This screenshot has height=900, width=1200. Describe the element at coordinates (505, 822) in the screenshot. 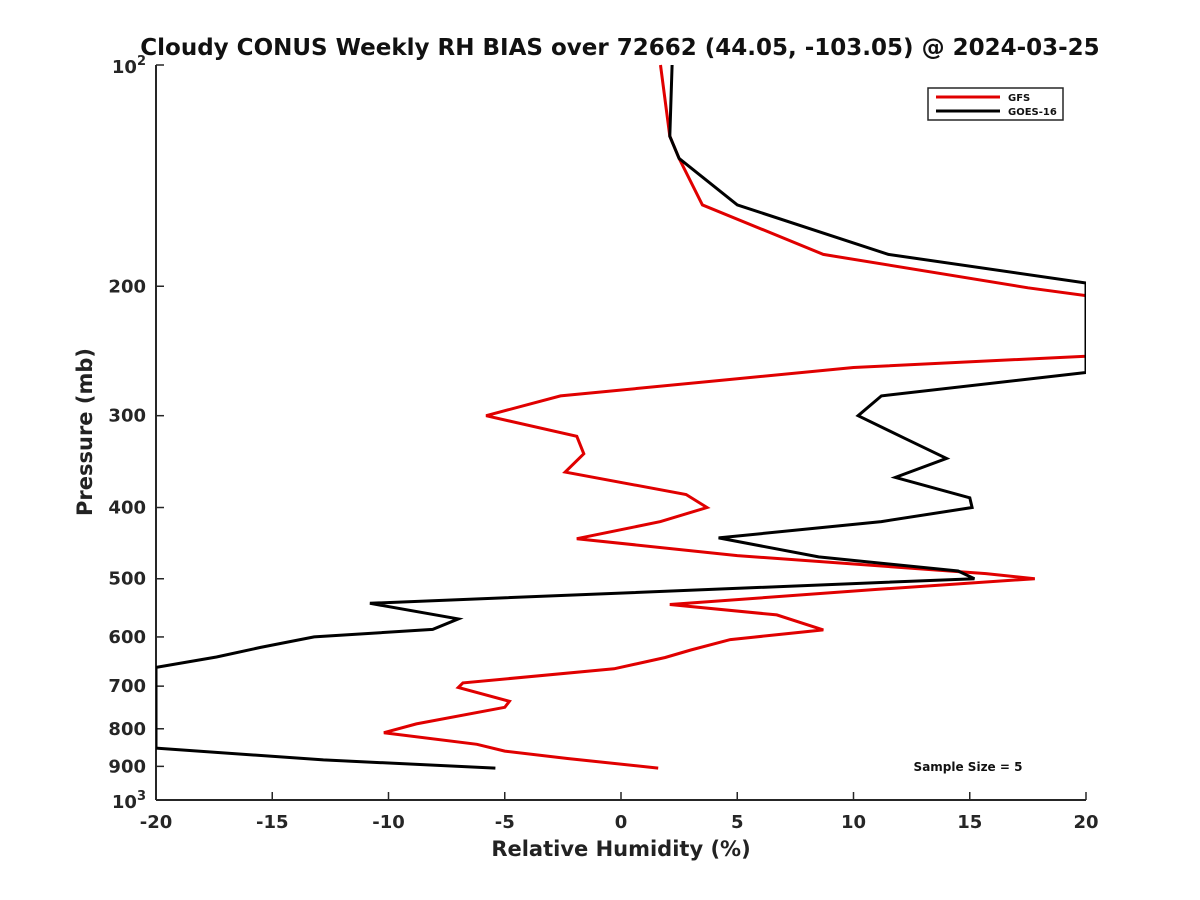

I see `x-tick-label: -5` at that location.